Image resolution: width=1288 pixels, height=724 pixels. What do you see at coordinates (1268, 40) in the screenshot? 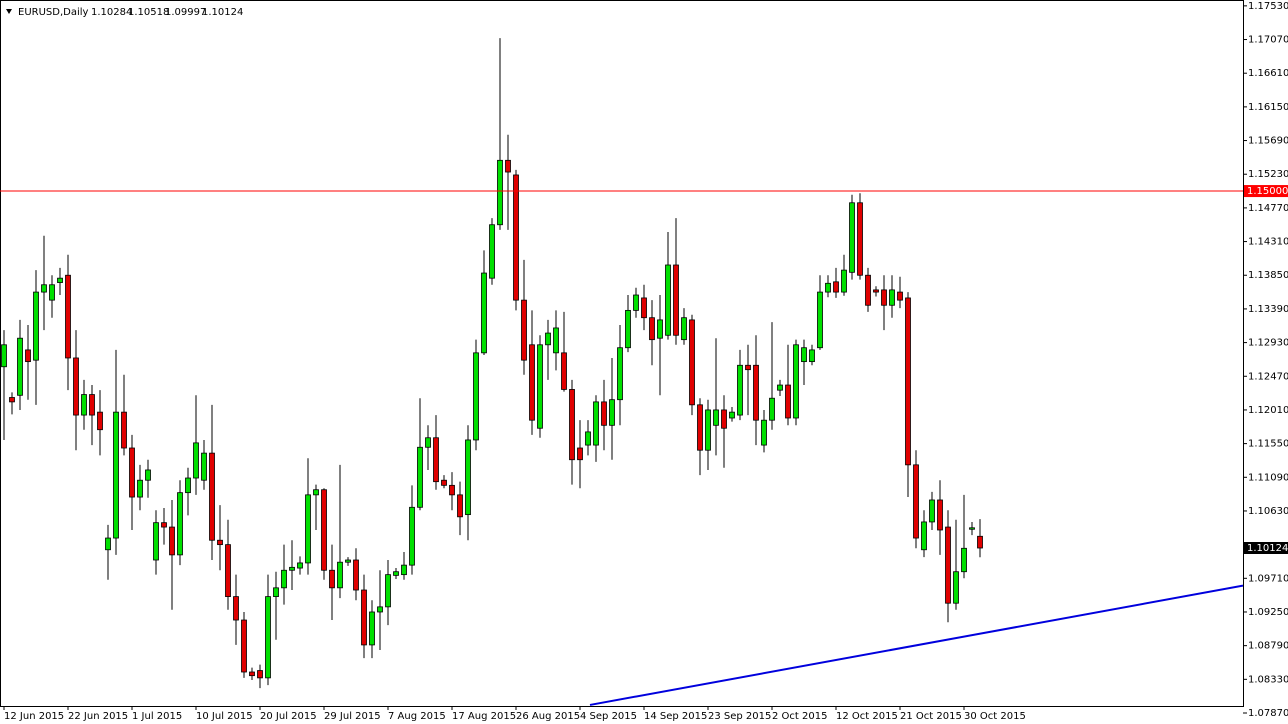
I see `y-tick-label: 1.17070` at bounding box center [1268, 40].